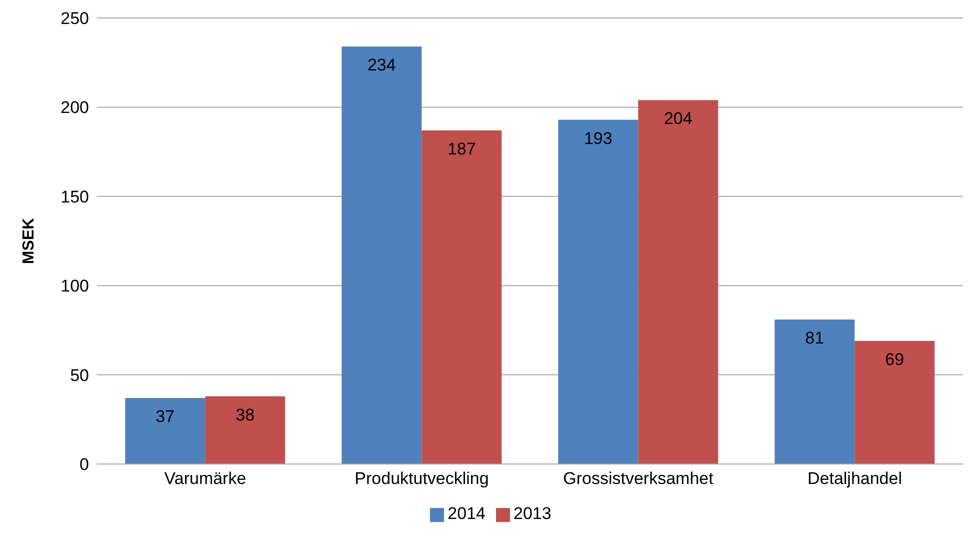 The image size is (971, 557). Describe the element at coordinates (854, 478) in the screenshot. I see `x-tick-label: Detaljhandel` at that location.